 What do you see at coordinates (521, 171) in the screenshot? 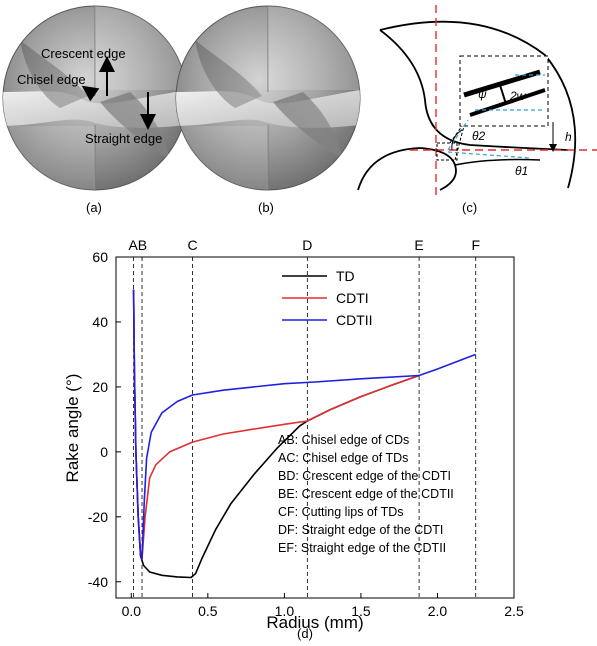
I see `symbol-theta1: θ1` at bounding box center [521, 171].